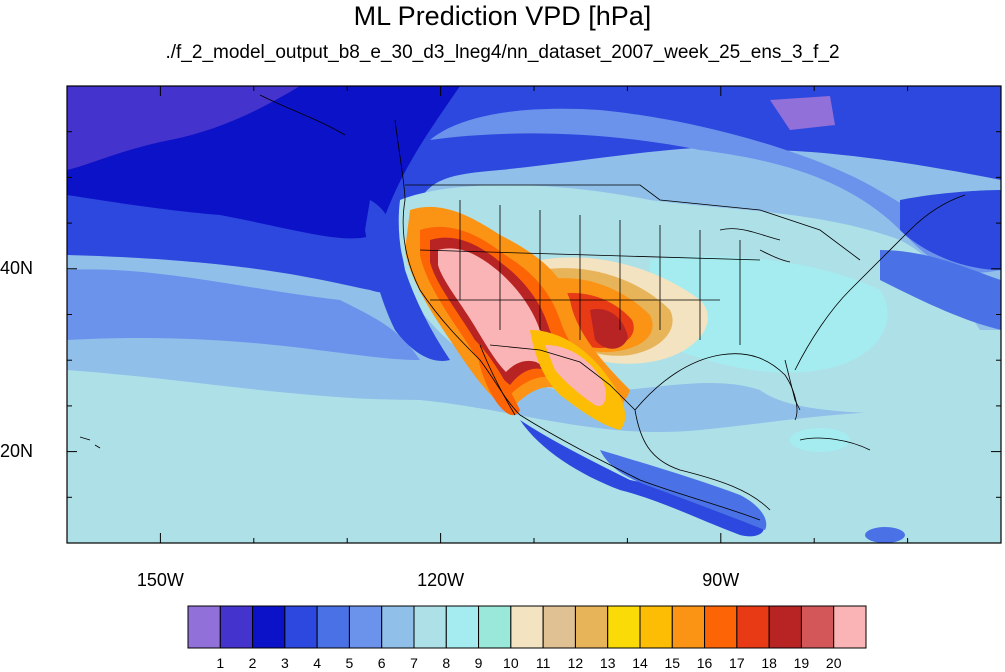 The width and height of the screenshot is (1005, 672). Describe the element at coordinates (792, 385) in the screenshot. I see `florida` at that location.